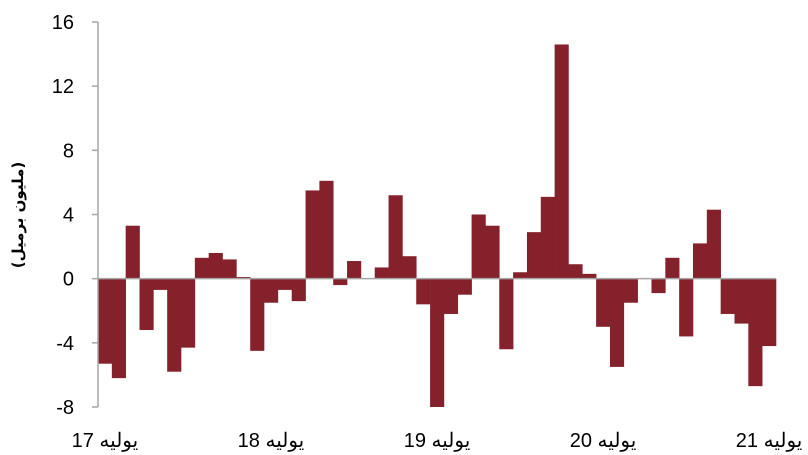 The image size is (808, 455). I want to click on y-tick-label: -4, so click(65, 344).